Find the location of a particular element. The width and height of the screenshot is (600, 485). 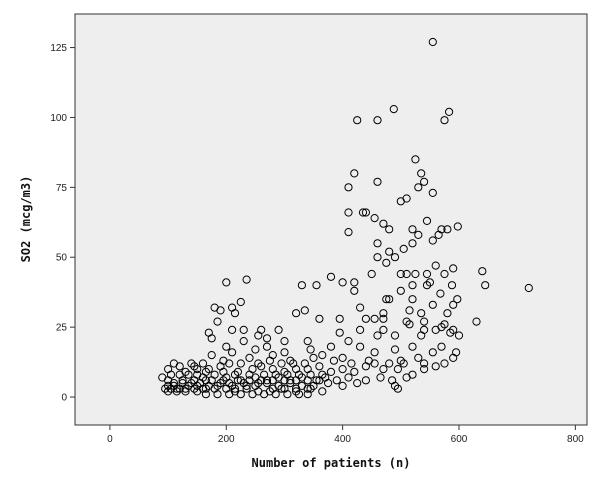

y-axis: 0 25 50 75 100 125 is located at coordinates (62, 223).